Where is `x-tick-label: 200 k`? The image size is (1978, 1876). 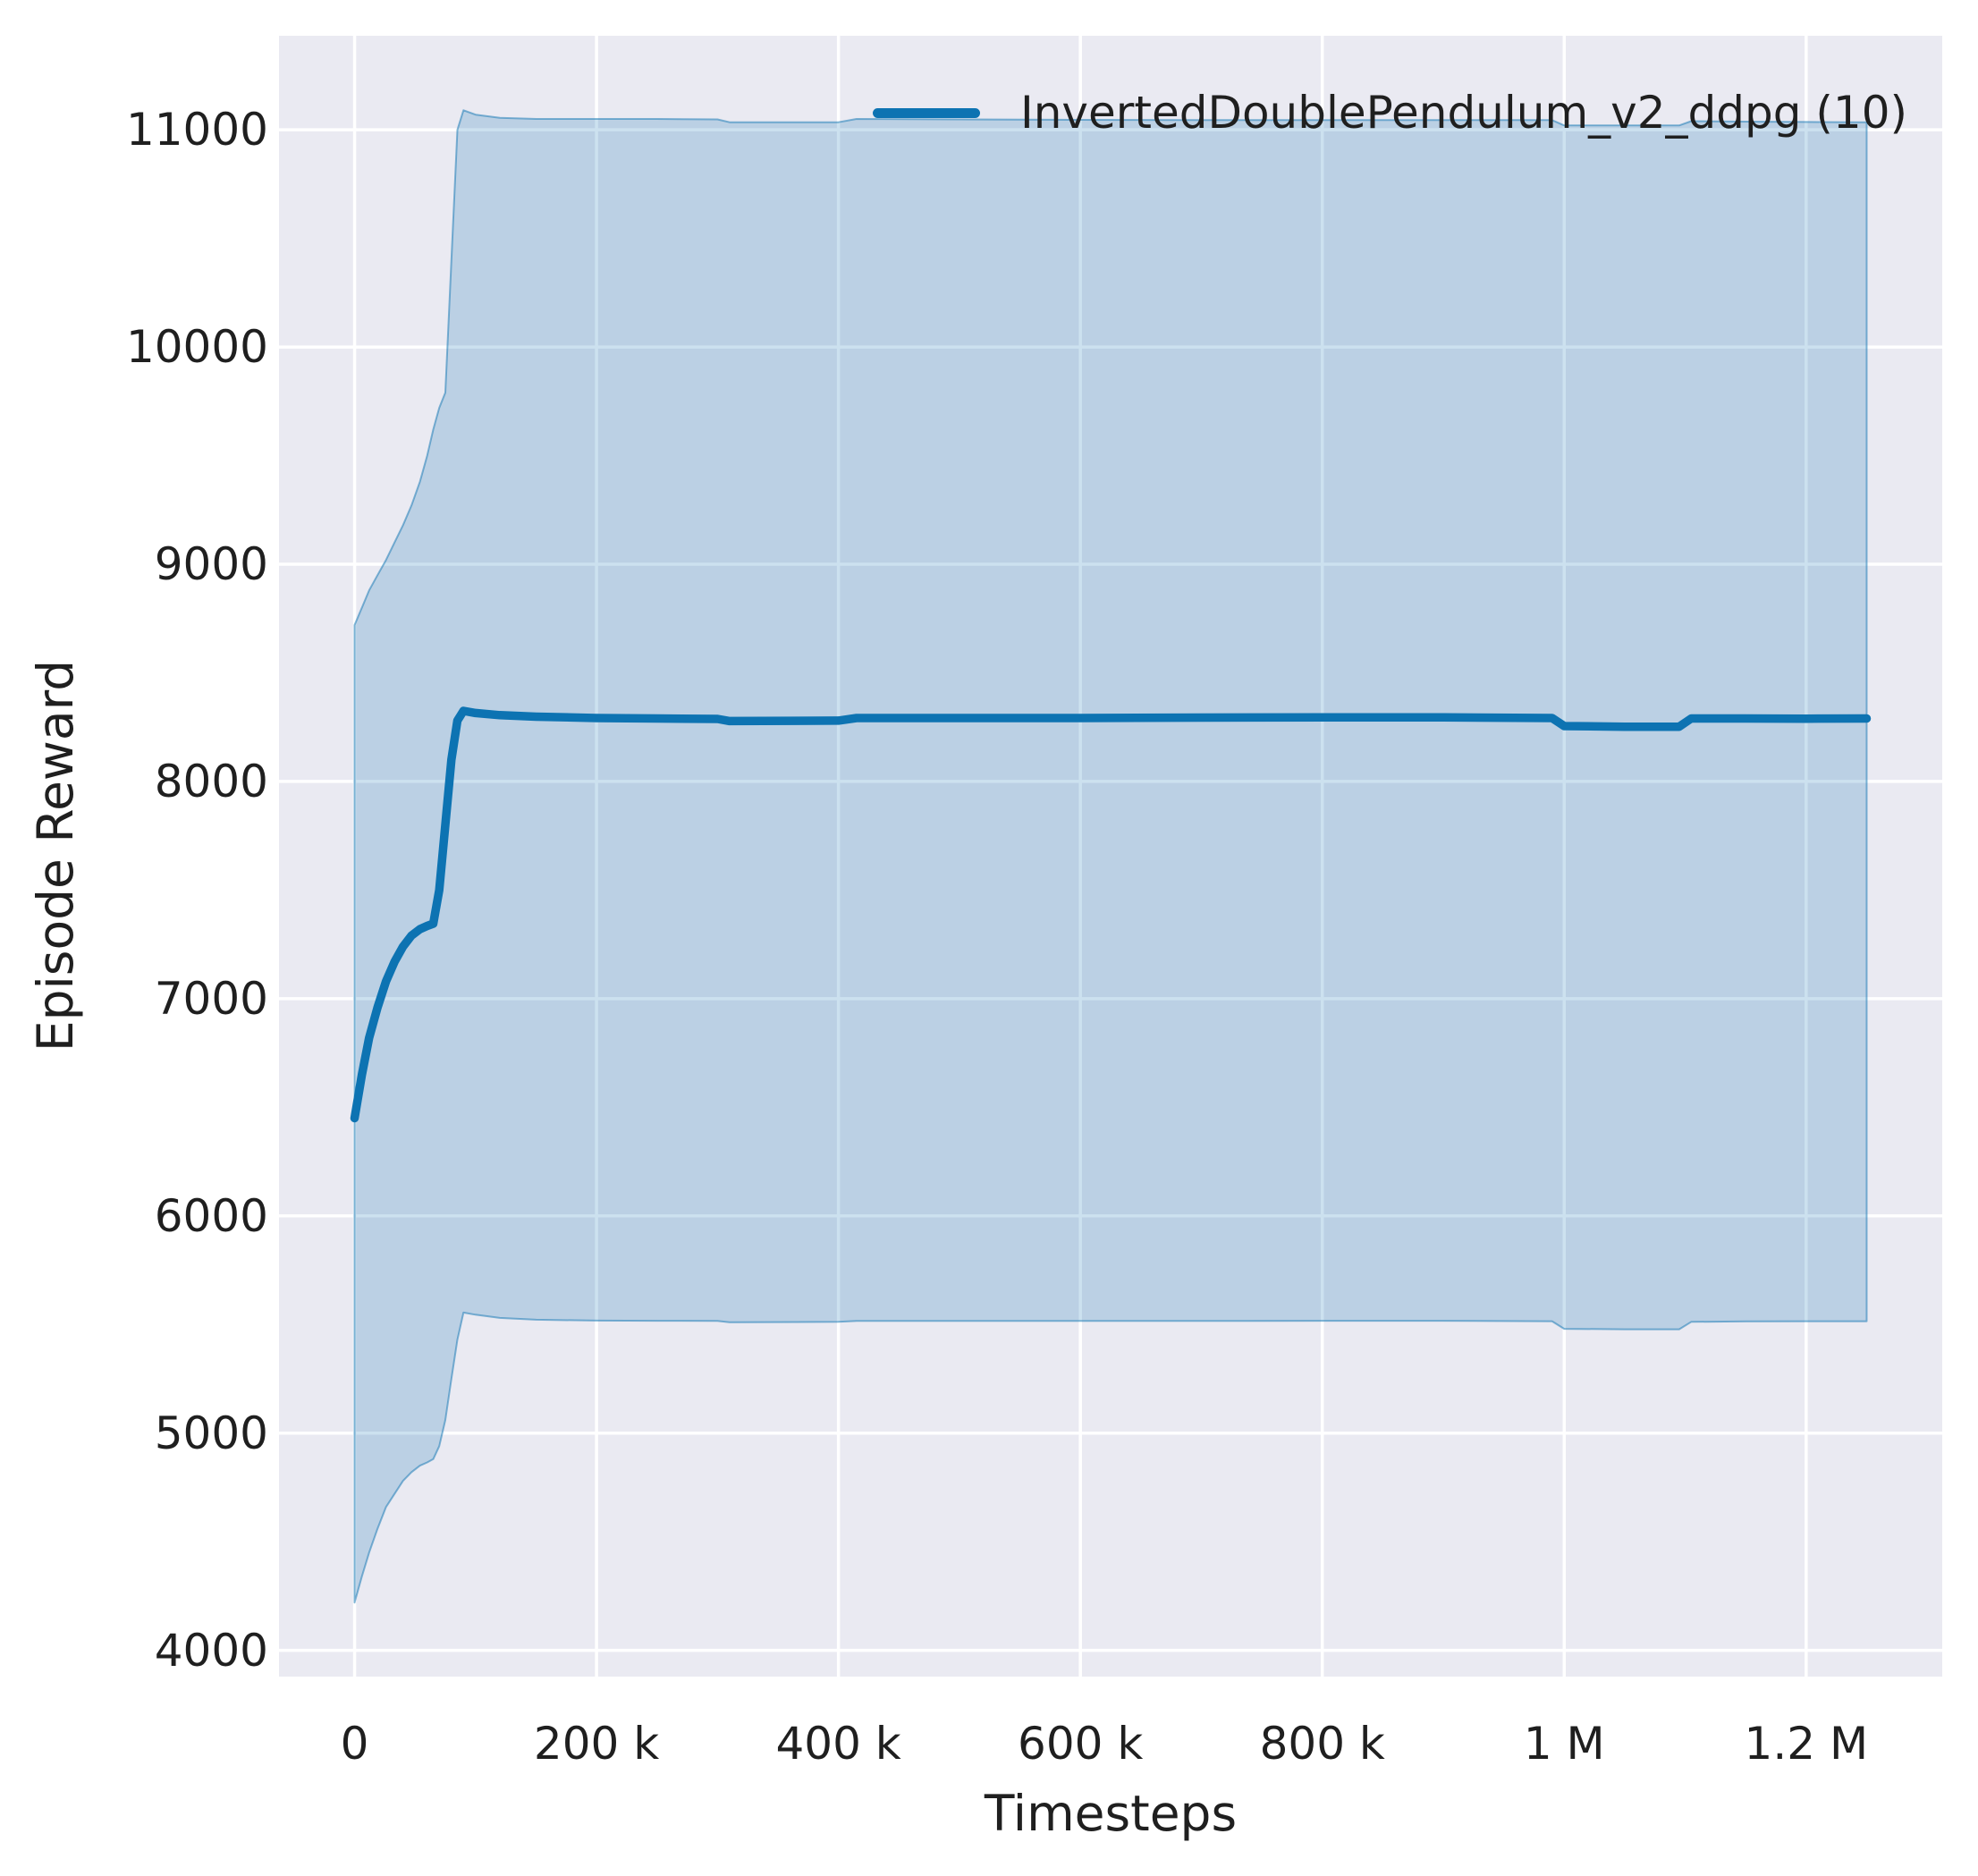
x-tick-label: 200 k is located at coordinates (596, 1744).